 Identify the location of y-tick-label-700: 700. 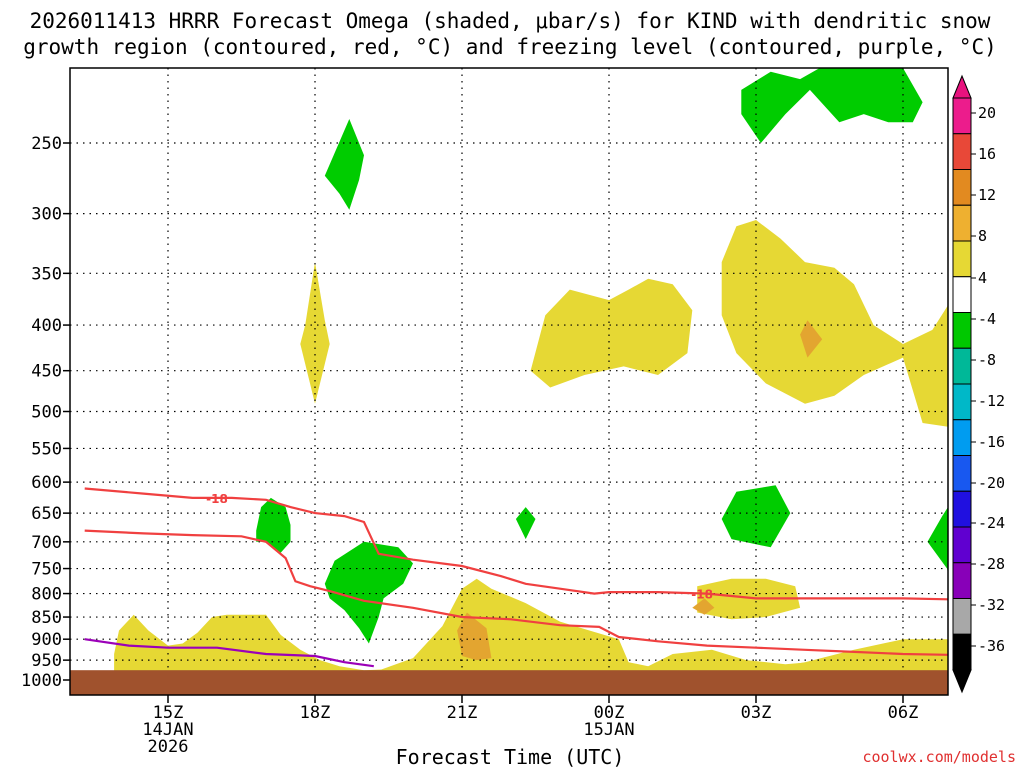
(46, 543).